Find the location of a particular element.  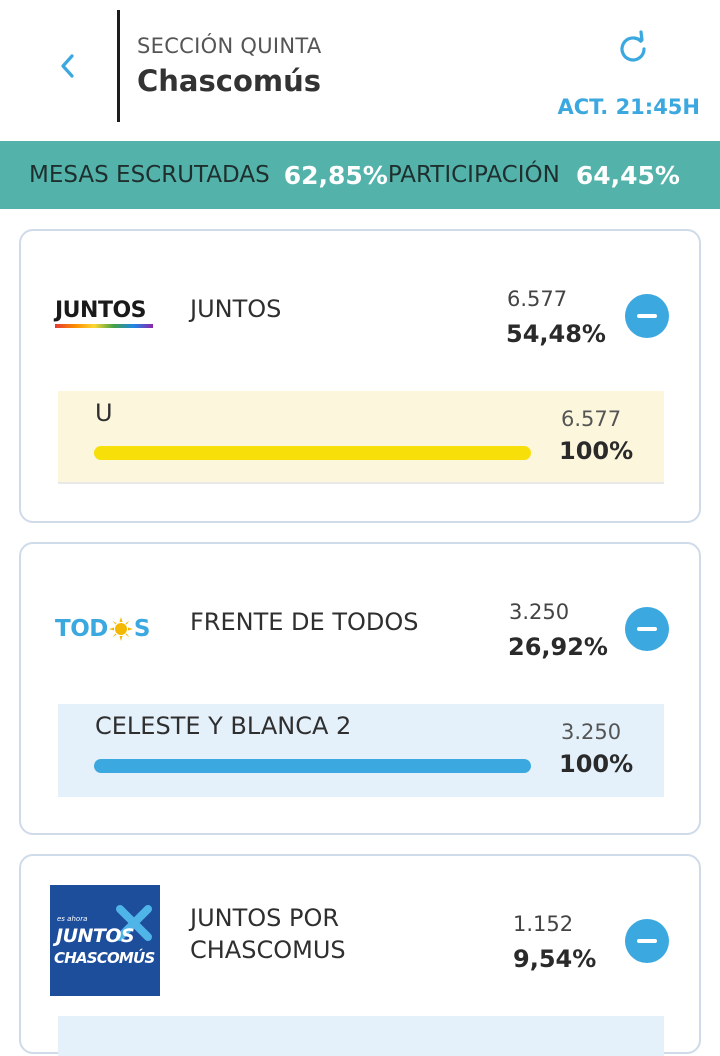

juntos-logo: JUNTOS is located at coordinates (106, 316).